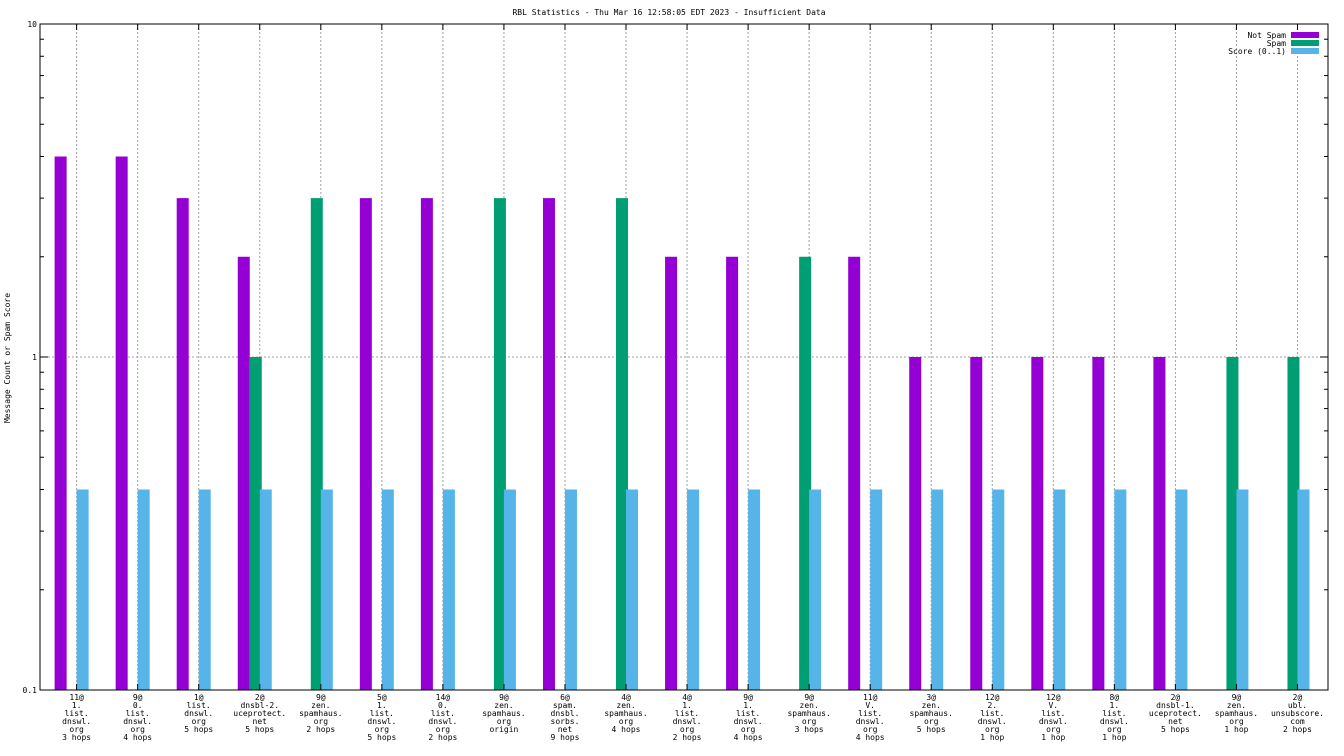  I want to click on x-tick-label-line: 5@, so click(382, 697).